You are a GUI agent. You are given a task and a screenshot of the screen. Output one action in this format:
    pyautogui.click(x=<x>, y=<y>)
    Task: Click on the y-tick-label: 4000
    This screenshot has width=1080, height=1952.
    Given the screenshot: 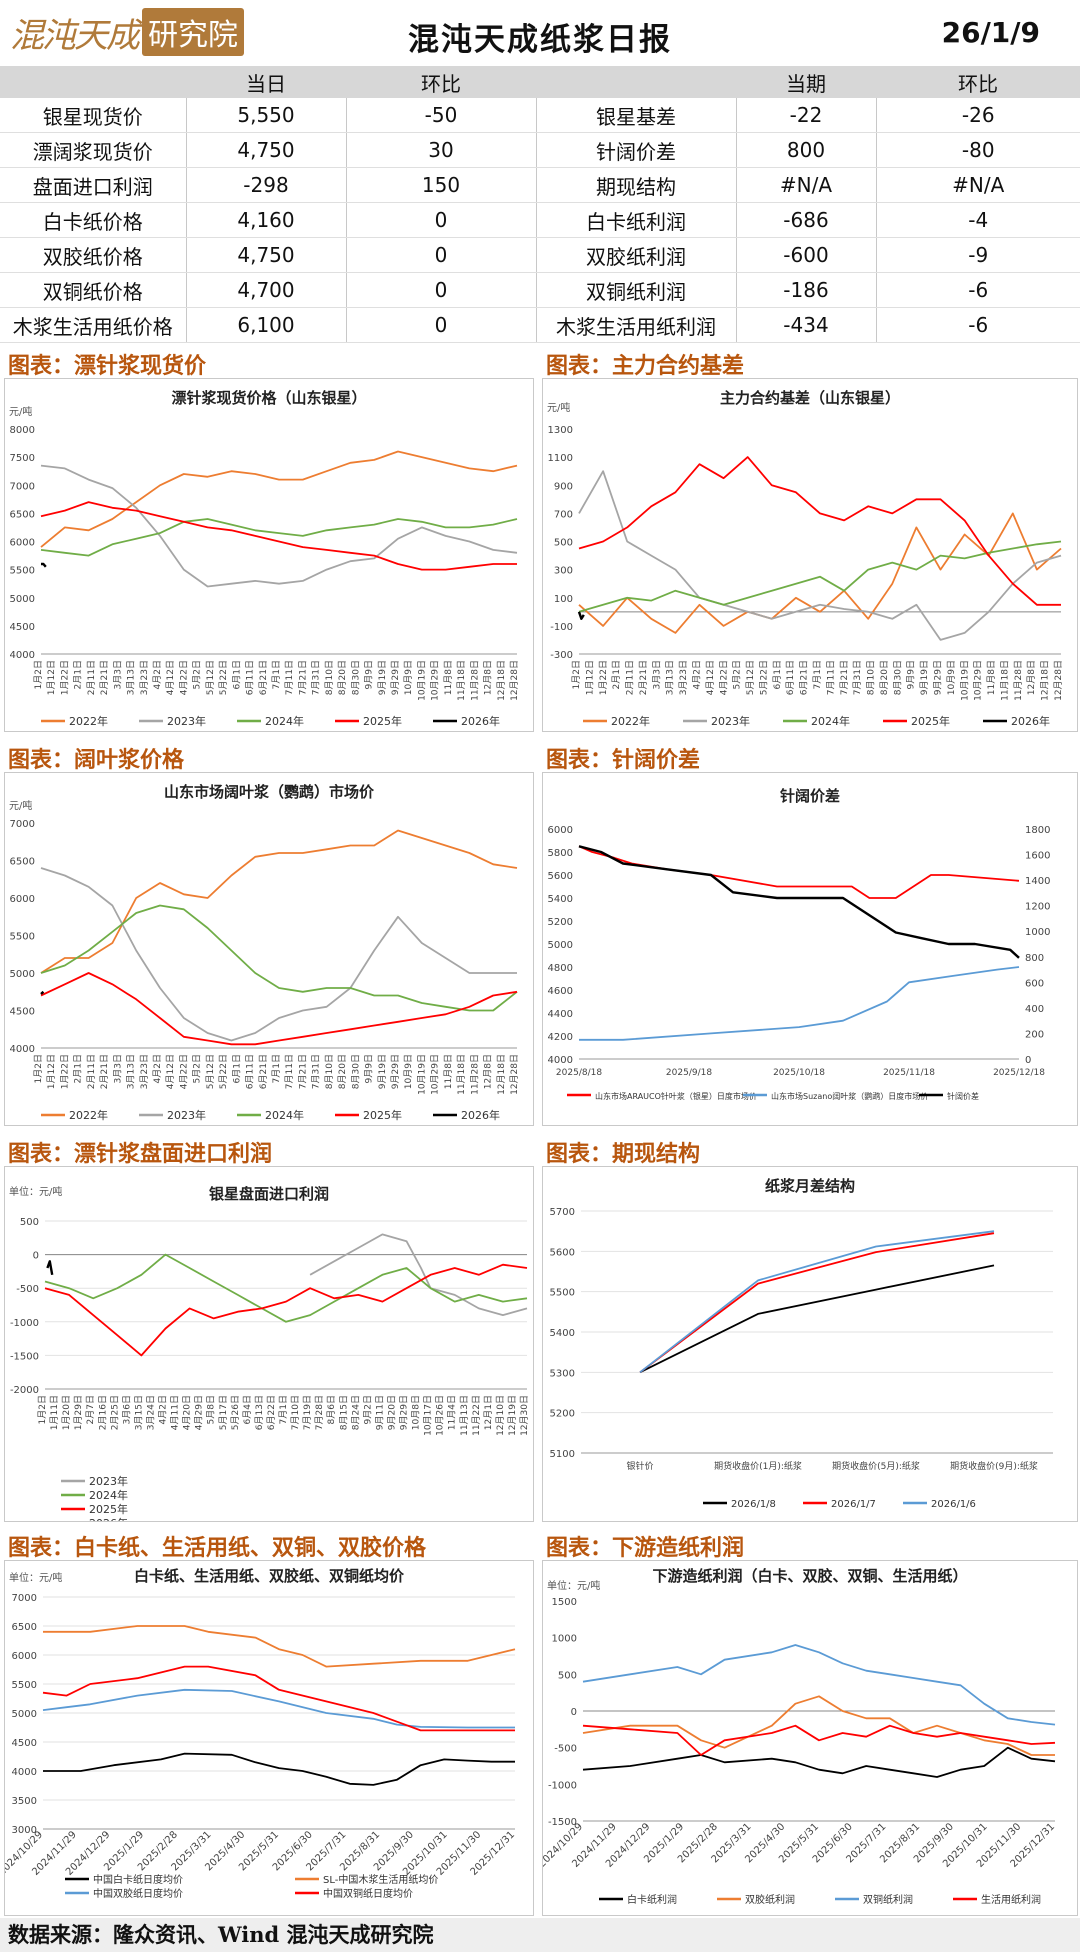 What is the action you would take?
    pyautogui.click(x=560, y=1060)
    